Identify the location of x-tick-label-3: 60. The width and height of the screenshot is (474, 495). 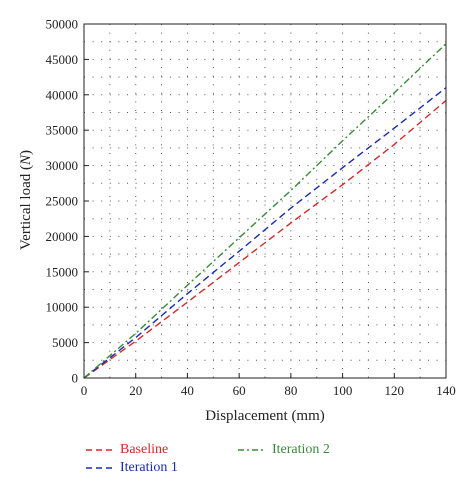
(239, 390).